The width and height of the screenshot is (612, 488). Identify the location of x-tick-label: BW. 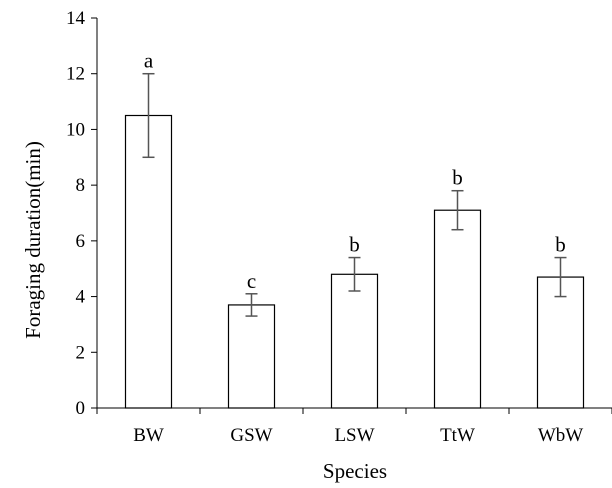
(148, 435).